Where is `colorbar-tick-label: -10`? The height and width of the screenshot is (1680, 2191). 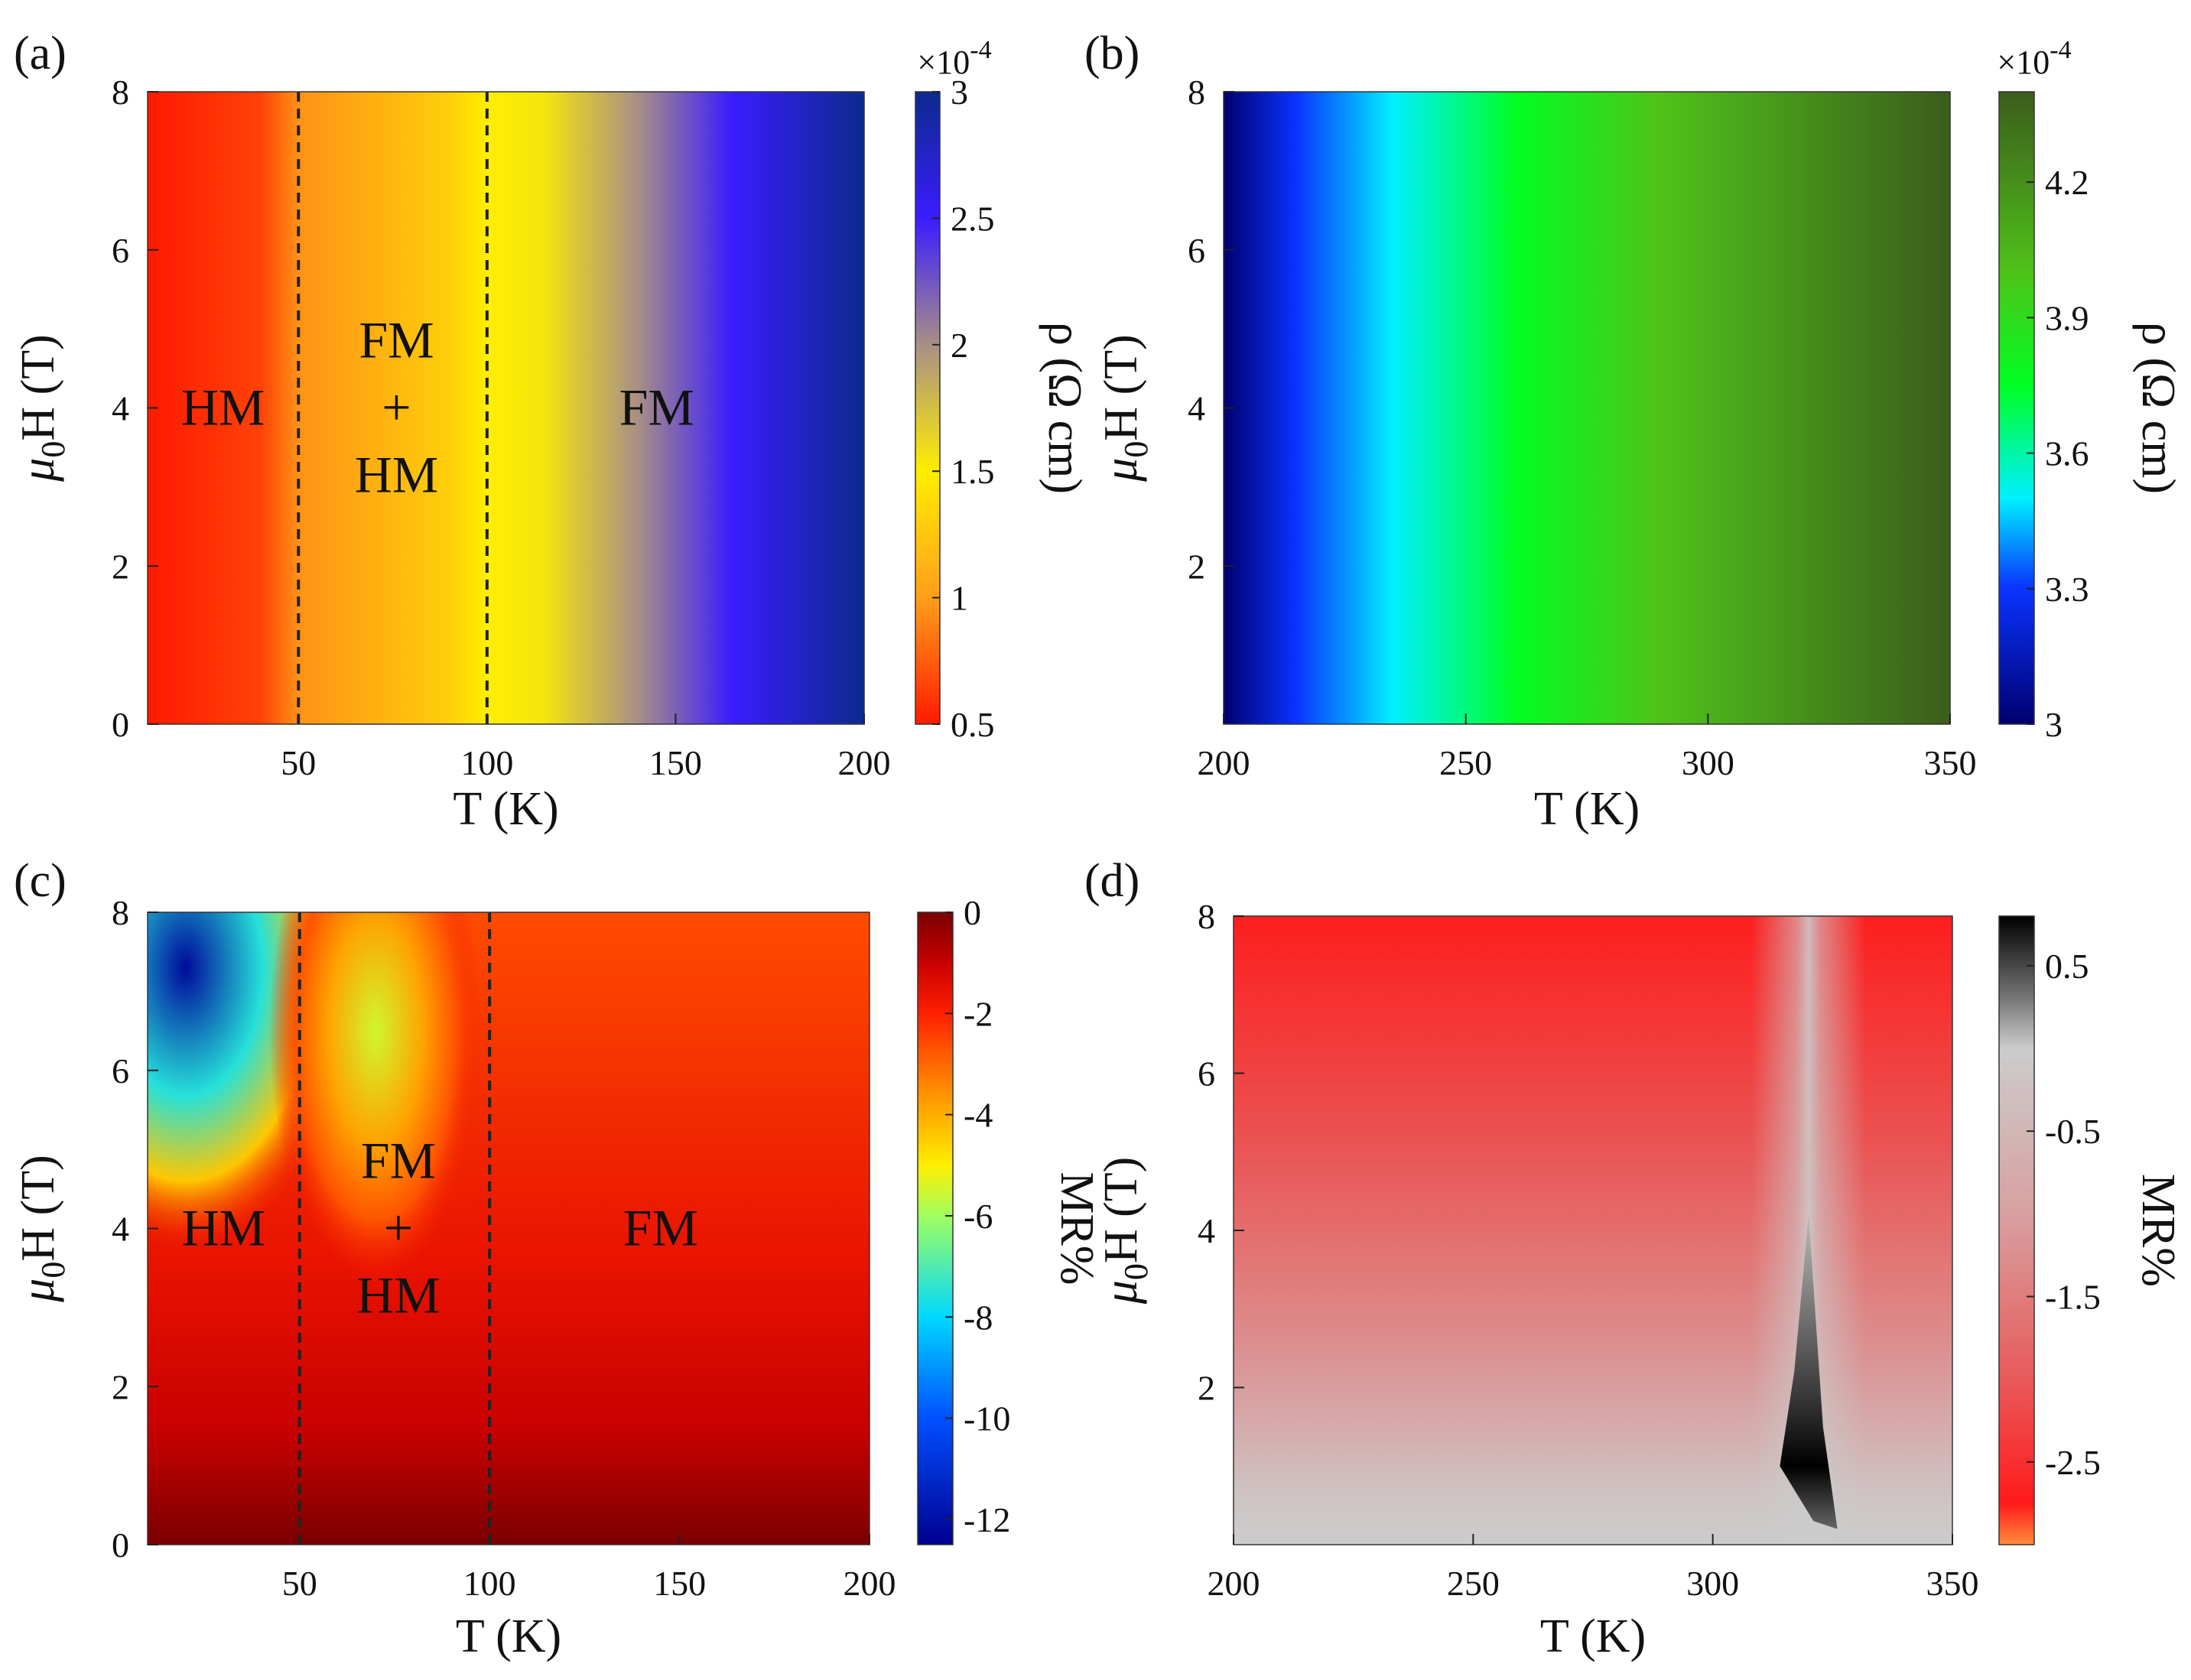 colorbar-tick-label: -10 is located at coordinates (987, 1418).